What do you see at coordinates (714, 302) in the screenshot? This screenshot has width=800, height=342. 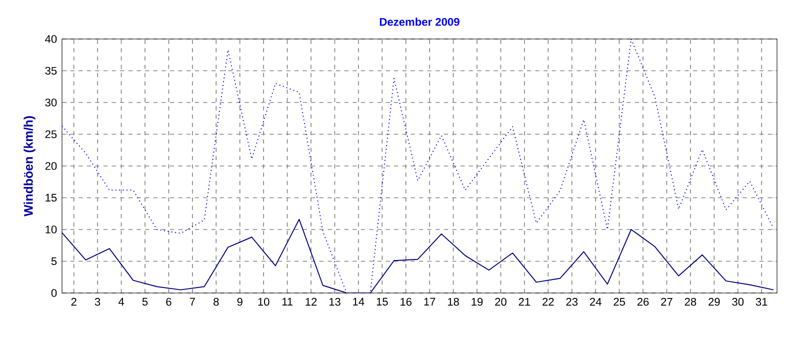 I see `x-tick-label: 29` at bounding box center [714, 302].